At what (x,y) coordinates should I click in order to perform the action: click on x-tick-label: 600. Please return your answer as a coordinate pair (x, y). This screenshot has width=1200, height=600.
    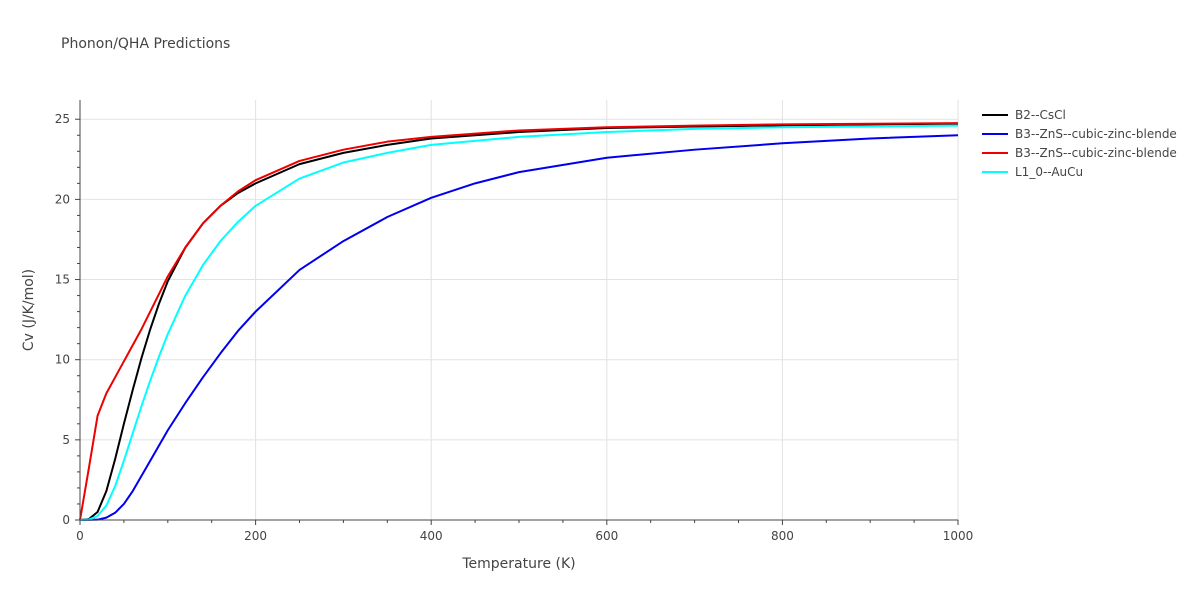
    Looking at the image, I should click on (606, 536).